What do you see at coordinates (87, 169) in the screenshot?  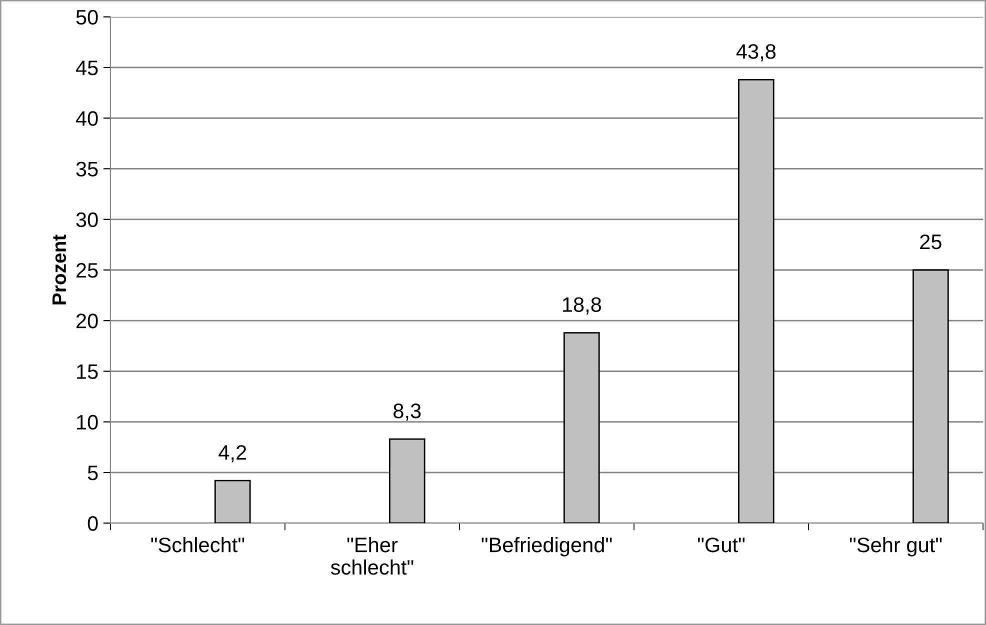 I see `y-tick-label: 35` at bounding box center [87, 169].